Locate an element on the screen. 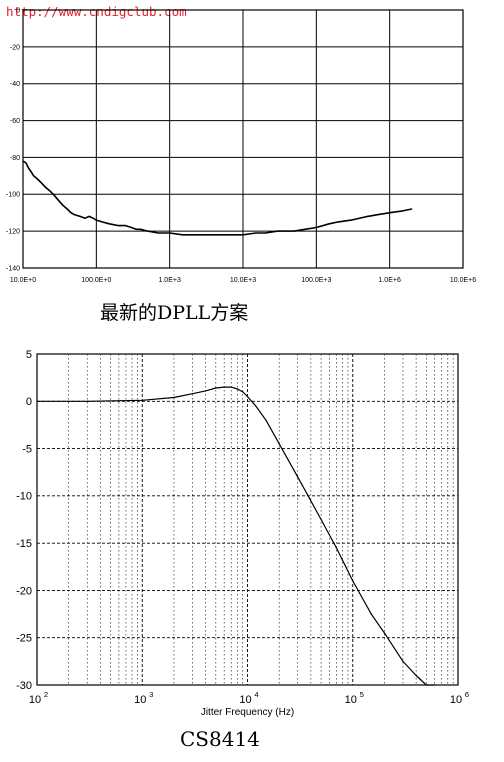  y-tick-label: -25 is located at coordinates (24, 639).